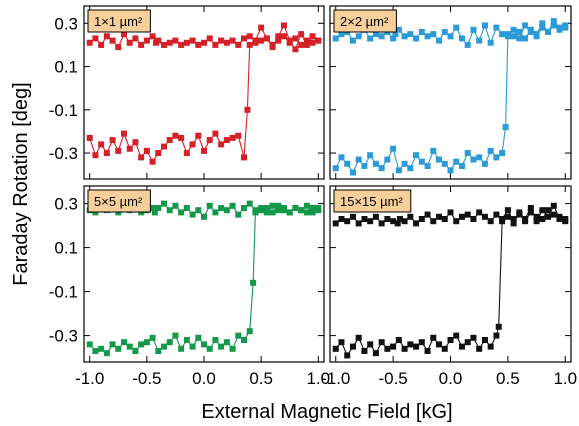 Image resolution: width=579 pixels, height=426 pixels. Describe the element at coordinates (261, 378) in the screenshot. I see `x-tick-label: 0.5` at that location.